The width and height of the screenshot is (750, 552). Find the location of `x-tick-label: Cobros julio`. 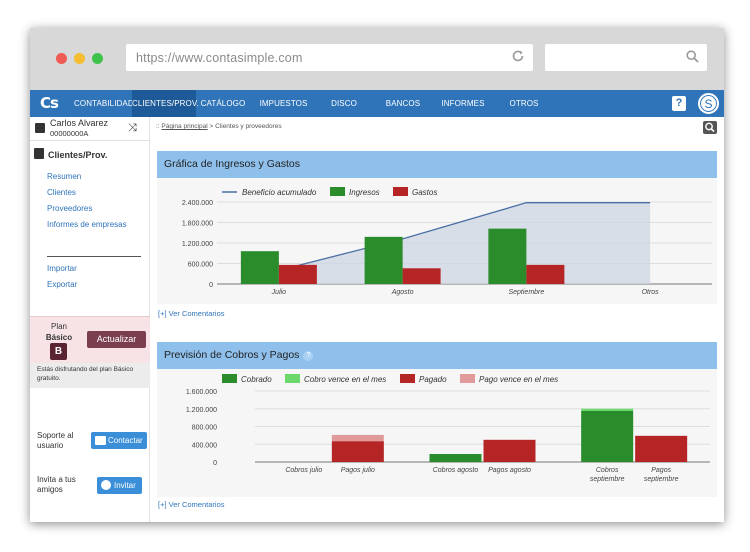

x-tick-label: Cobros julio is located at coordinates (303, 470).